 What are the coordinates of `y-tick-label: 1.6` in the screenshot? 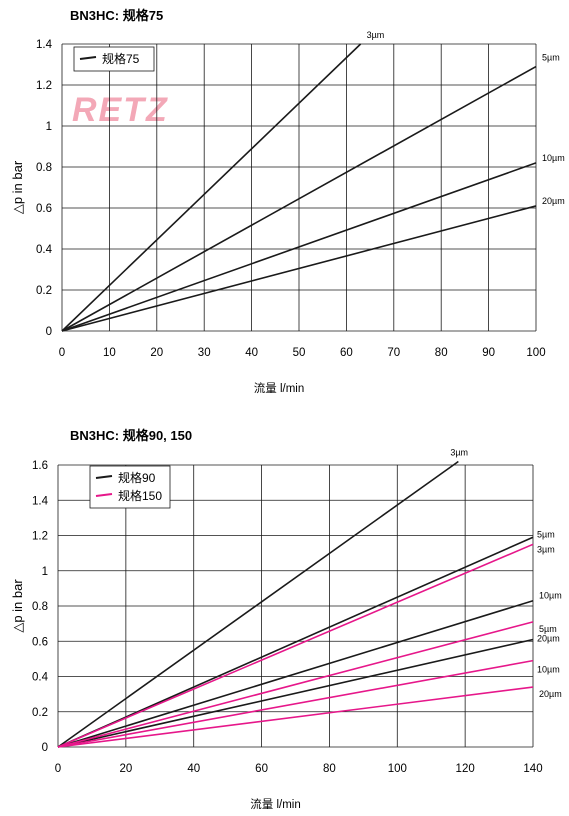 It's located at (40, 466).